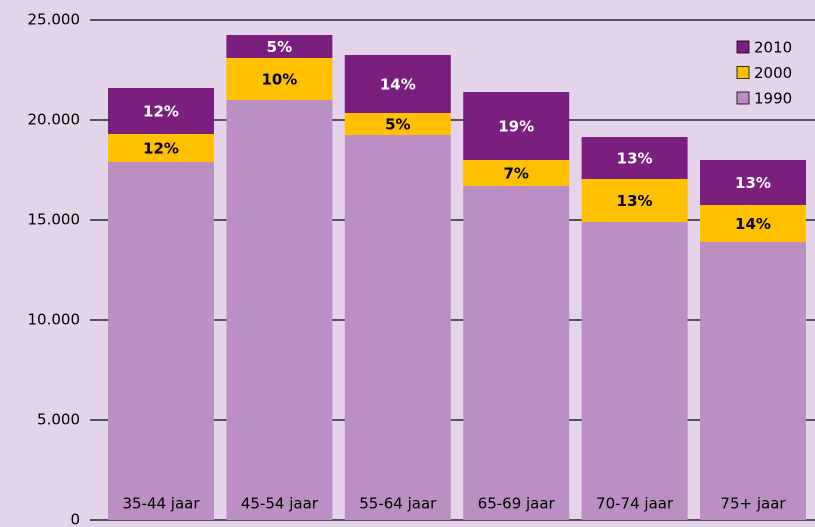 This screenshot has width=815, height=527. I want to click on segment-label: 10%, so click(279, 80).